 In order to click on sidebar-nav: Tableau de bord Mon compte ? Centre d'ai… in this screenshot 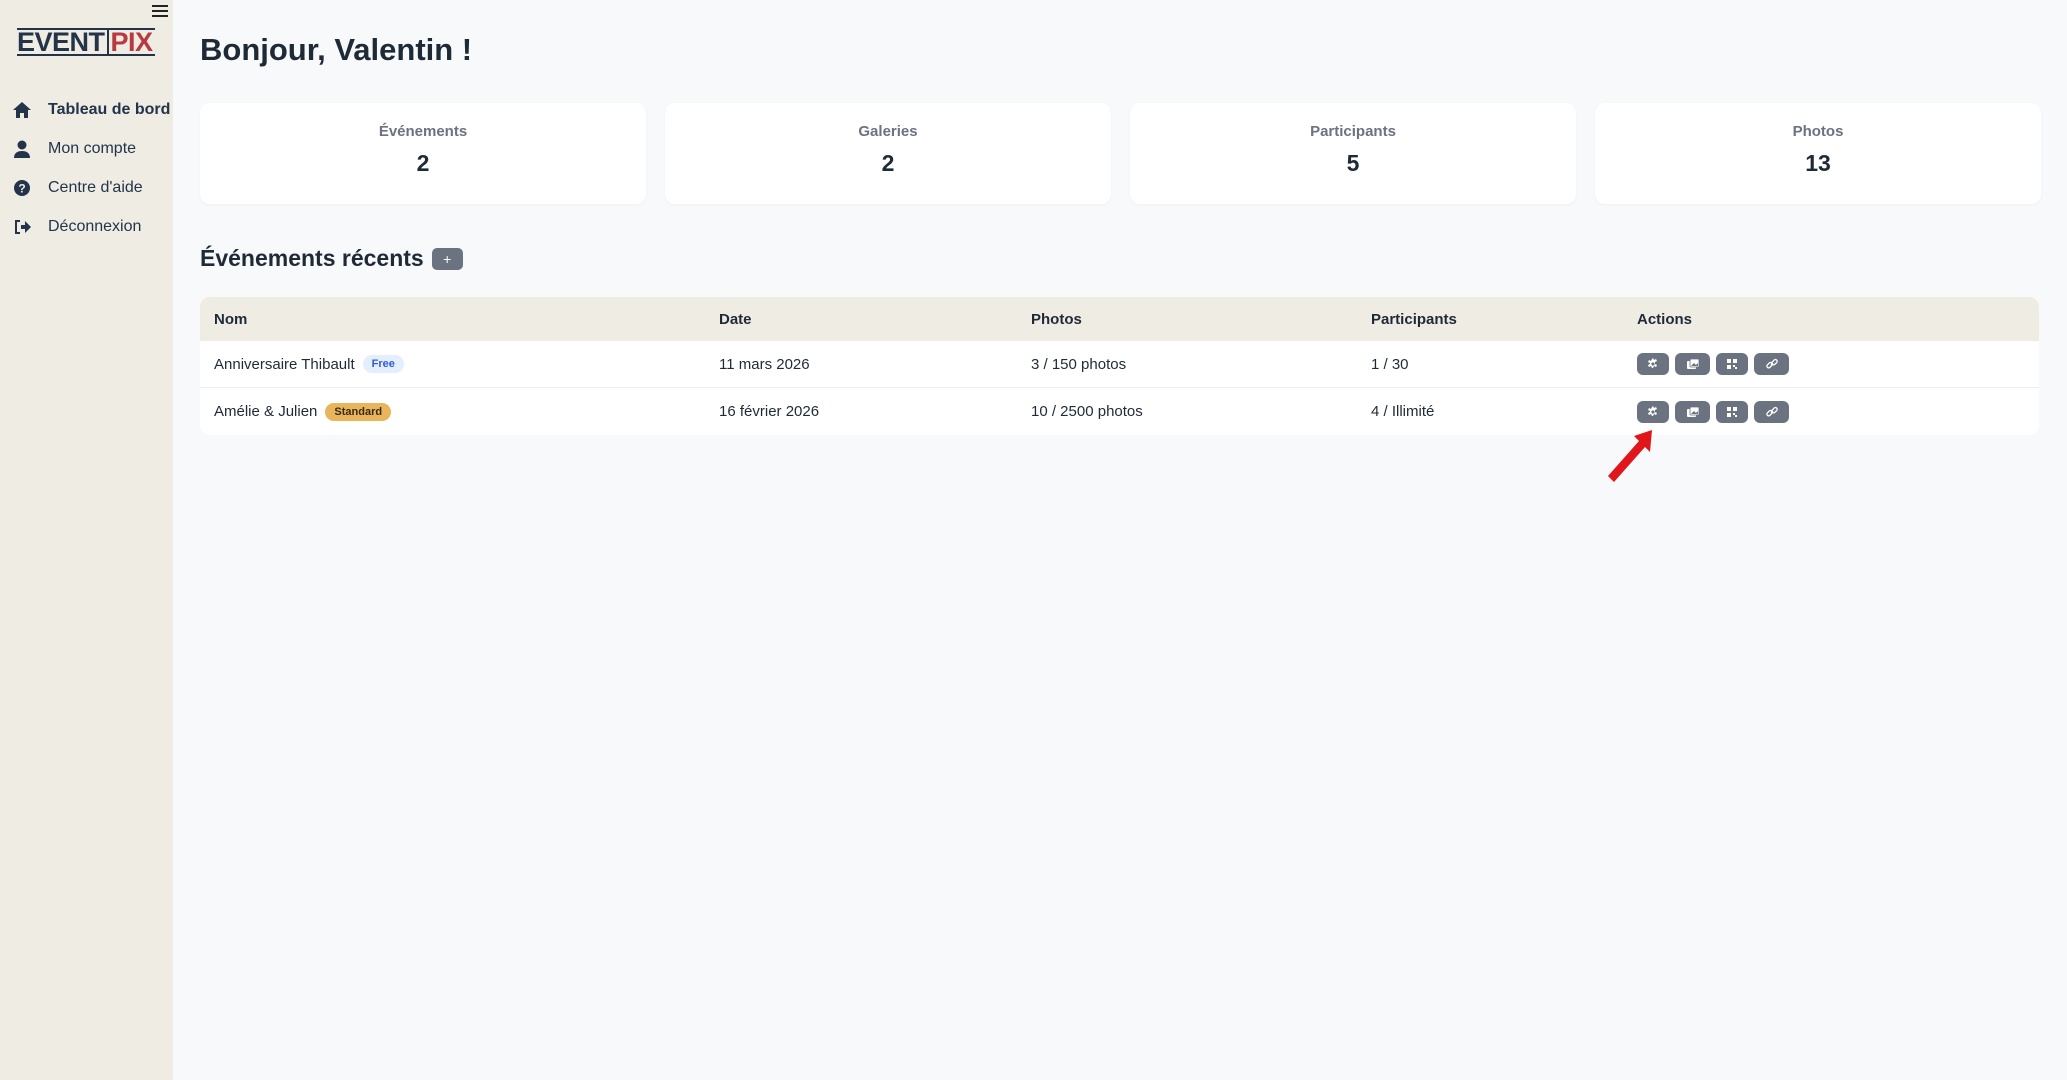, I will do `click(92, 168)`.